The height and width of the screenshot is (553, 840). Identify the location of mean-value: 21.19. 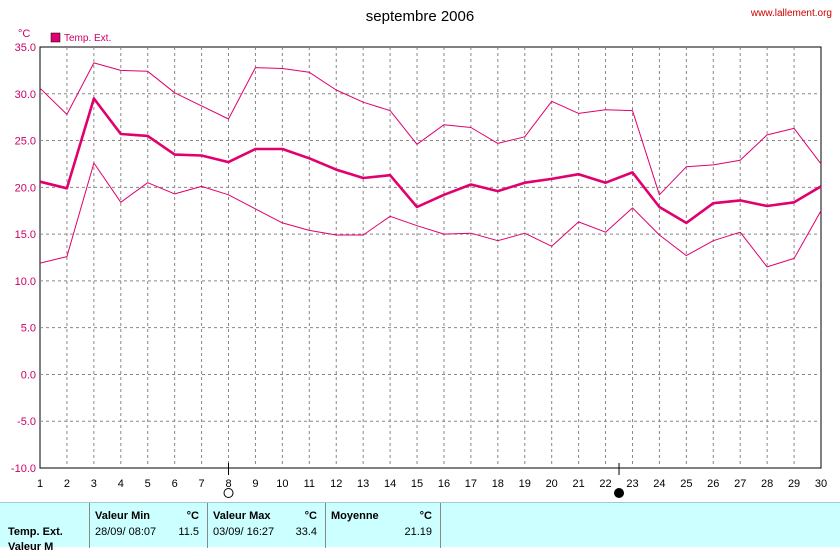
(418, 532).